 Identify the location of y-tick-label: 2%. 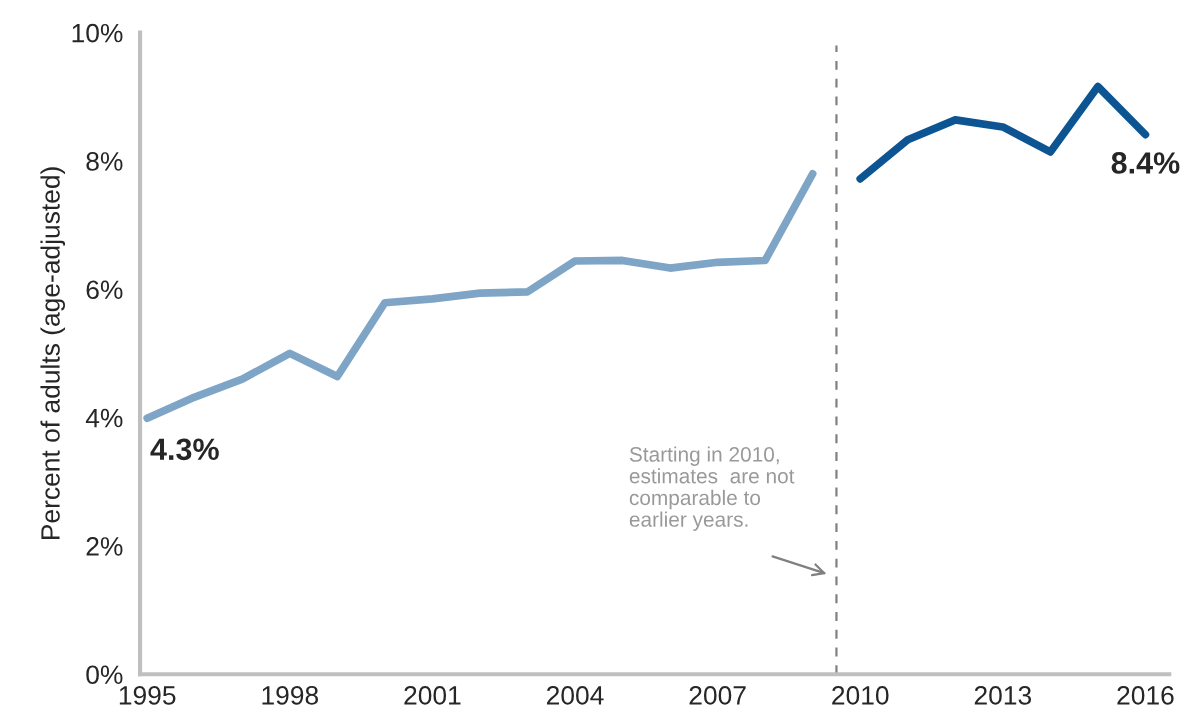
(104, 546).